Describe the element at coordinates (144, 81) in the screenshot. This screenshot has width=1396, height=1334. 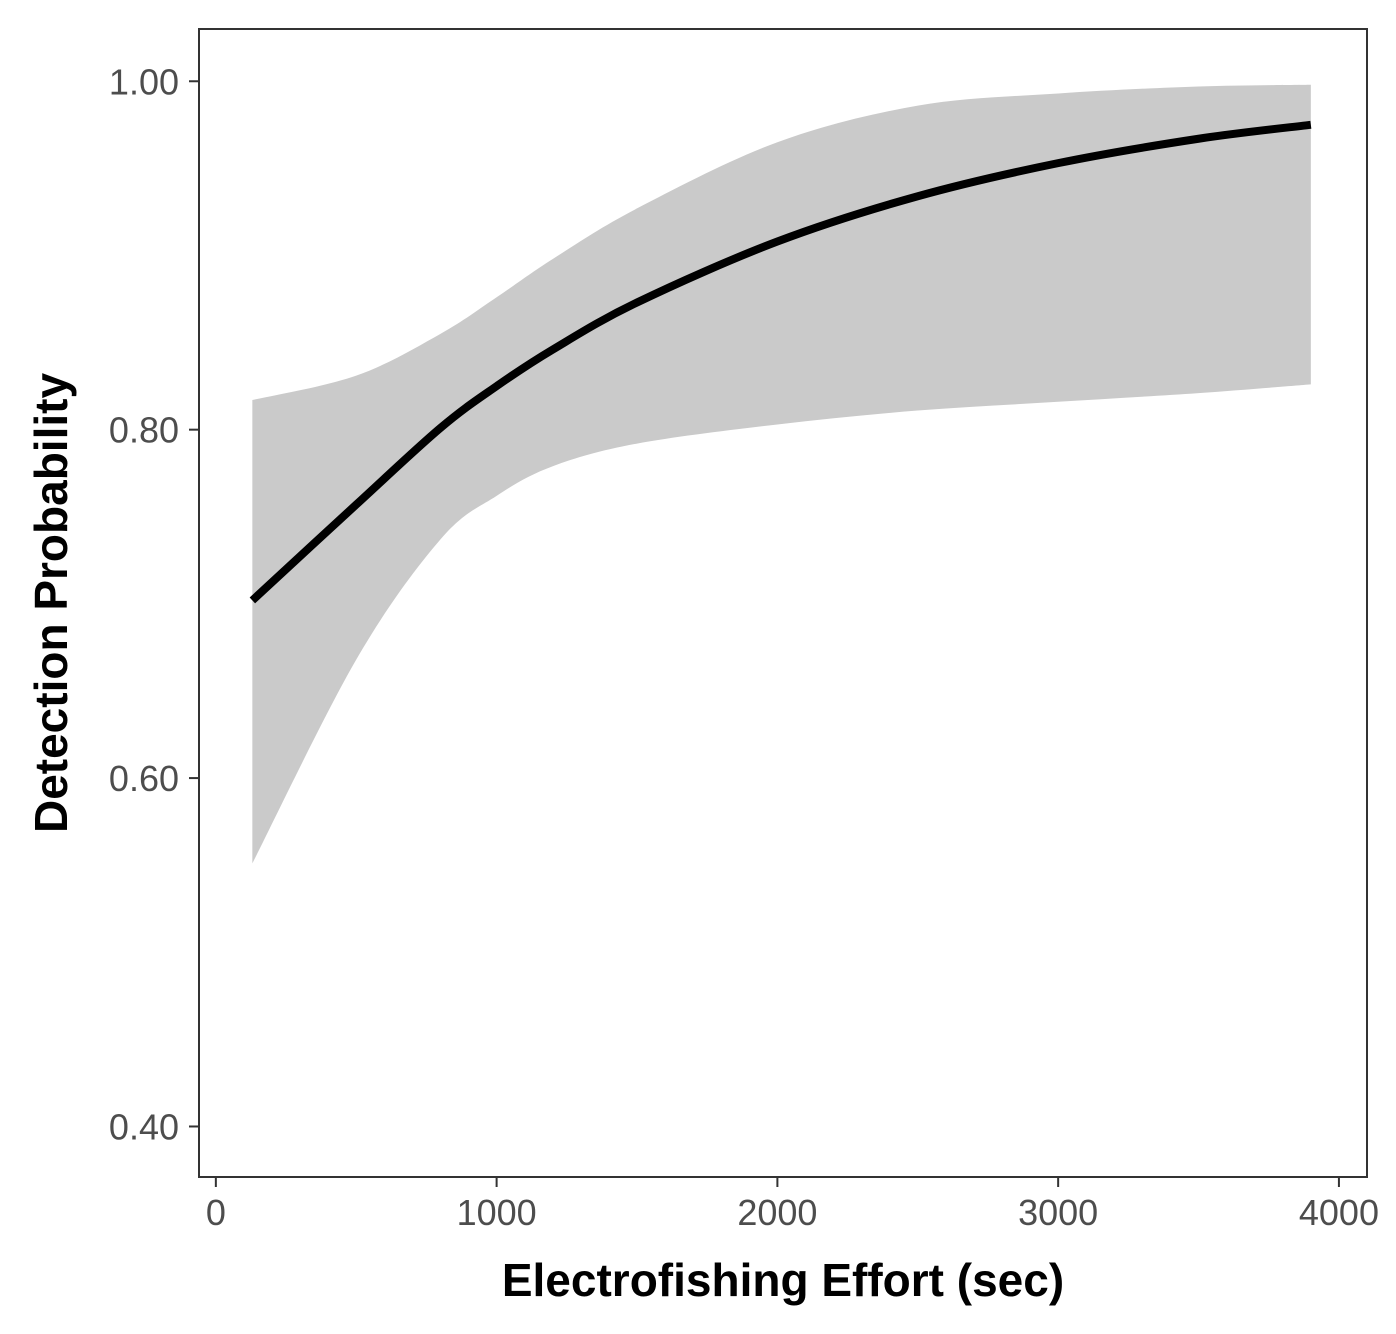
I see `y-tick-label: 1.00` at that location.